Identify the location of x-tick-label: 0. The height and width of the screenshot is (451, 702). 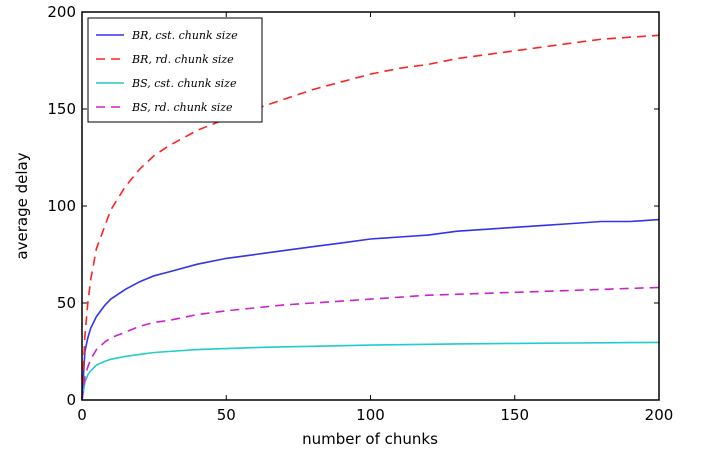
(82, 415).